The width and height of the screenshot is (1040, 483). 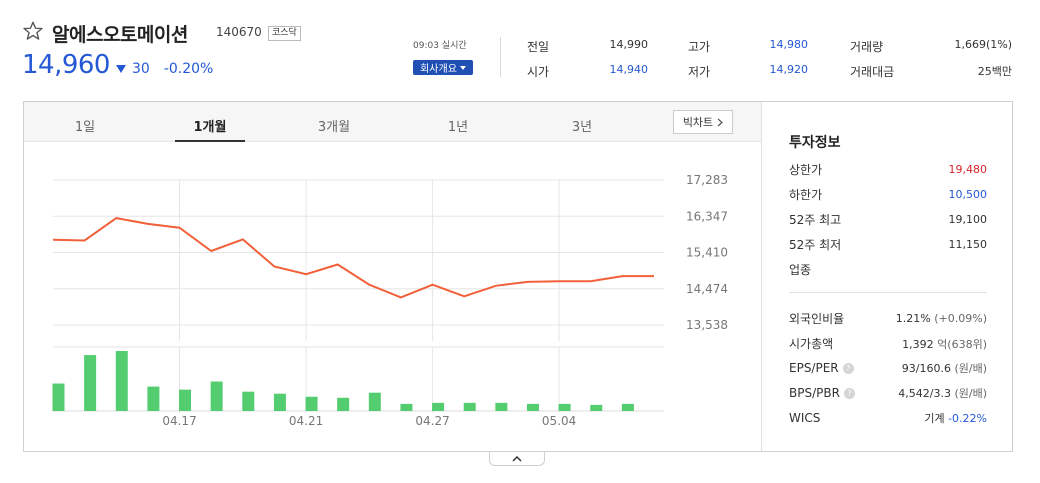 What do you see at coordinates (284, 33) in the screenshot?
I see `market-badge: 코스닥` at bounding box center [284, 33].